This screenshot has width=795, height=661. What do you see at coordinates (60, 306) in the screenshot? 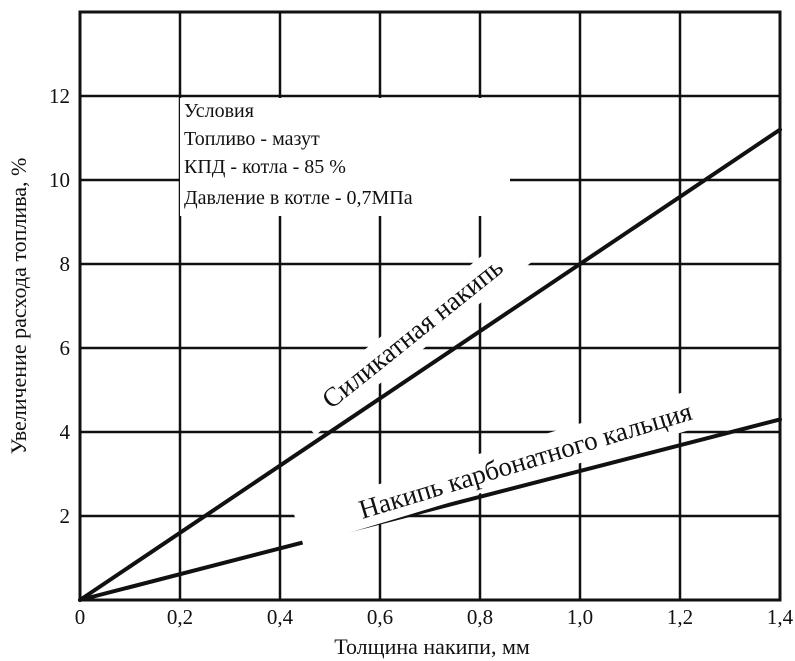
I see `y-tick-labels: 2 4 6 8 10 12` at bounding box center [60, 306].